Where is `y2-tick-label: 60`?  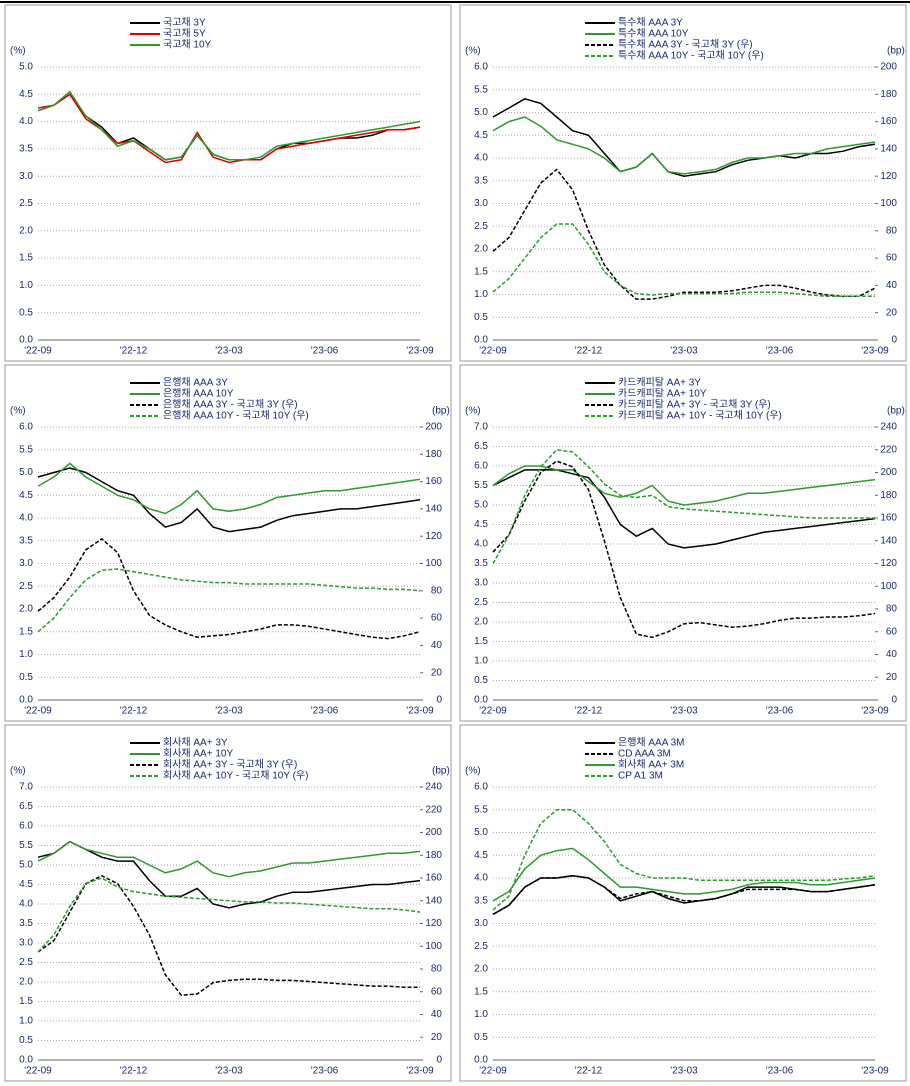 y2-tick-label: 60 is located at coordinates (437, 618).